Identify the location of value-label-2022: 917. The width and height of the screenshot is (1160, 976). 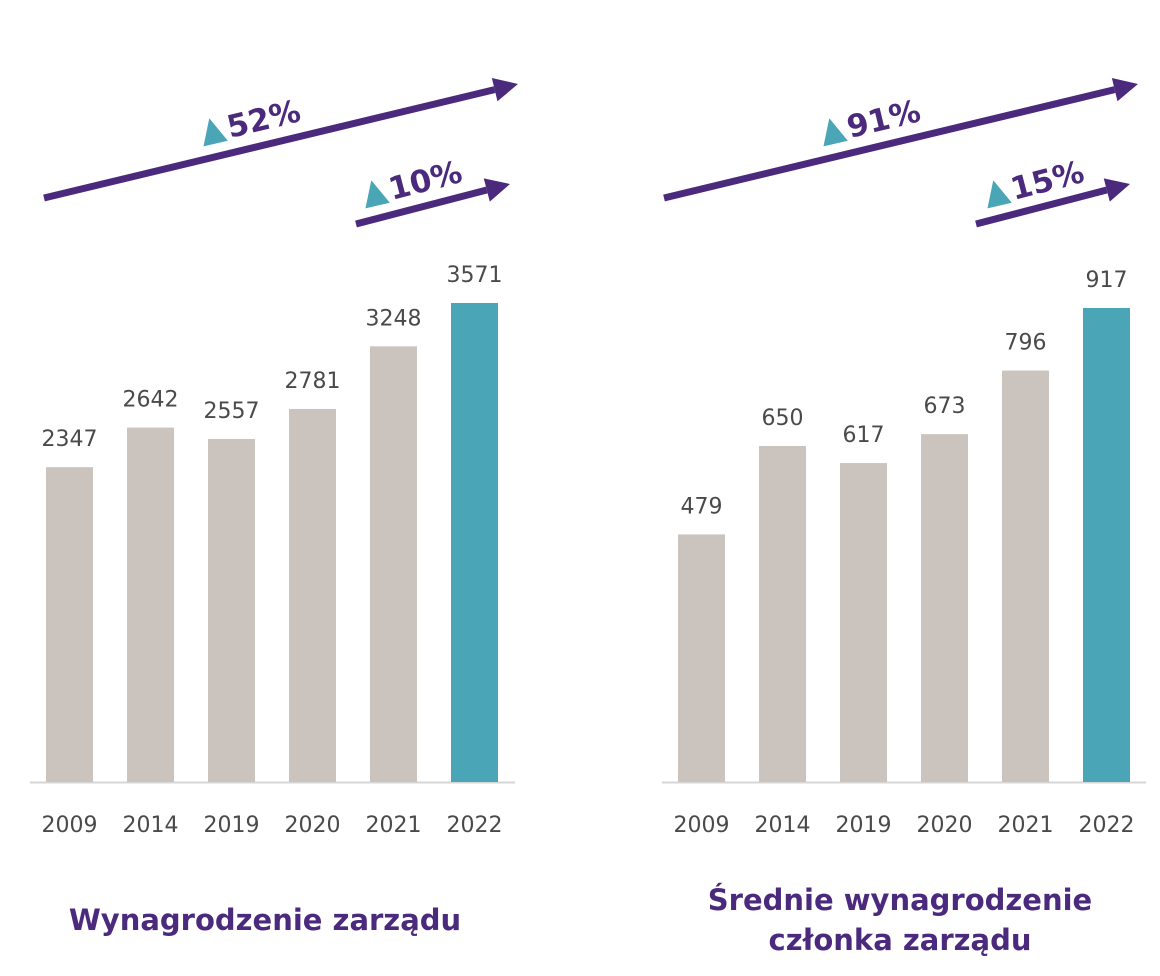
(1107, 280).